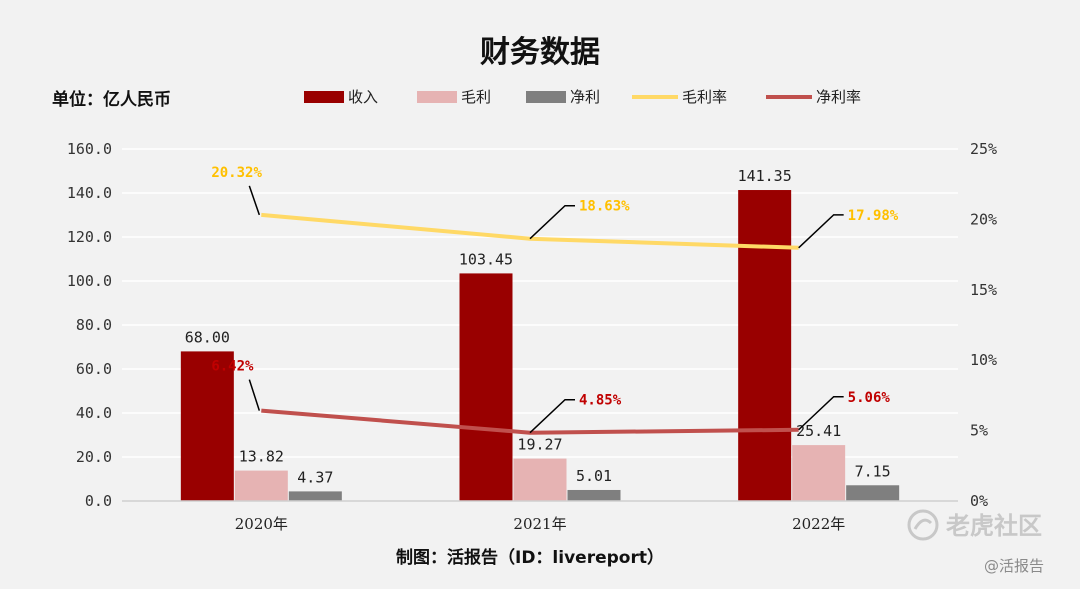 This screenshot has width=1080, height=589. I want to click on watermark-brand: 老虎社区, so click(994, 526).